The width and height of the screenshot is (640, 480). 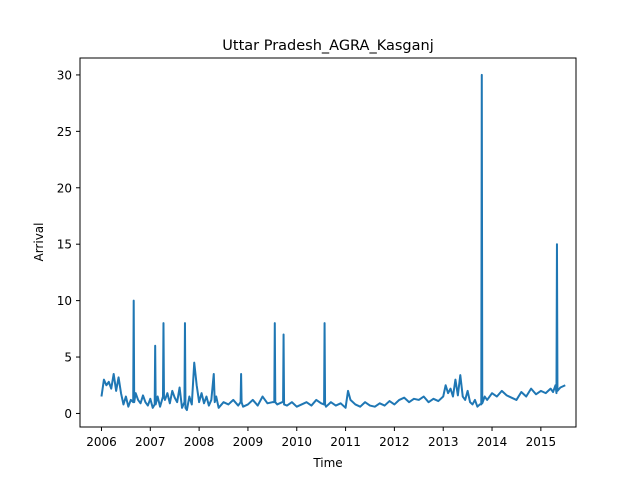 I want to click on y-axis: 0 5 10 15 20 25 30, so click(x=68, y=244).